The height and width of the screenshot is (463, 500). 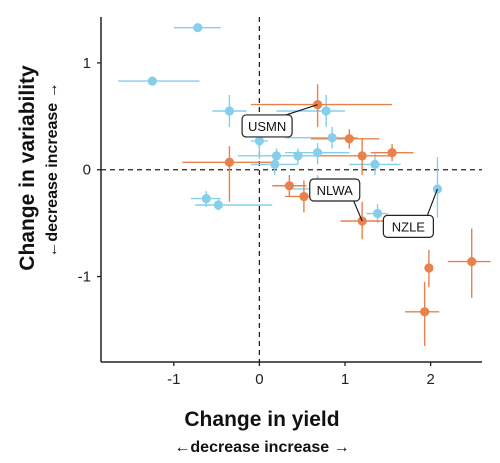 I want to click on annotation-label: USMN, so click(x=267, y=126).